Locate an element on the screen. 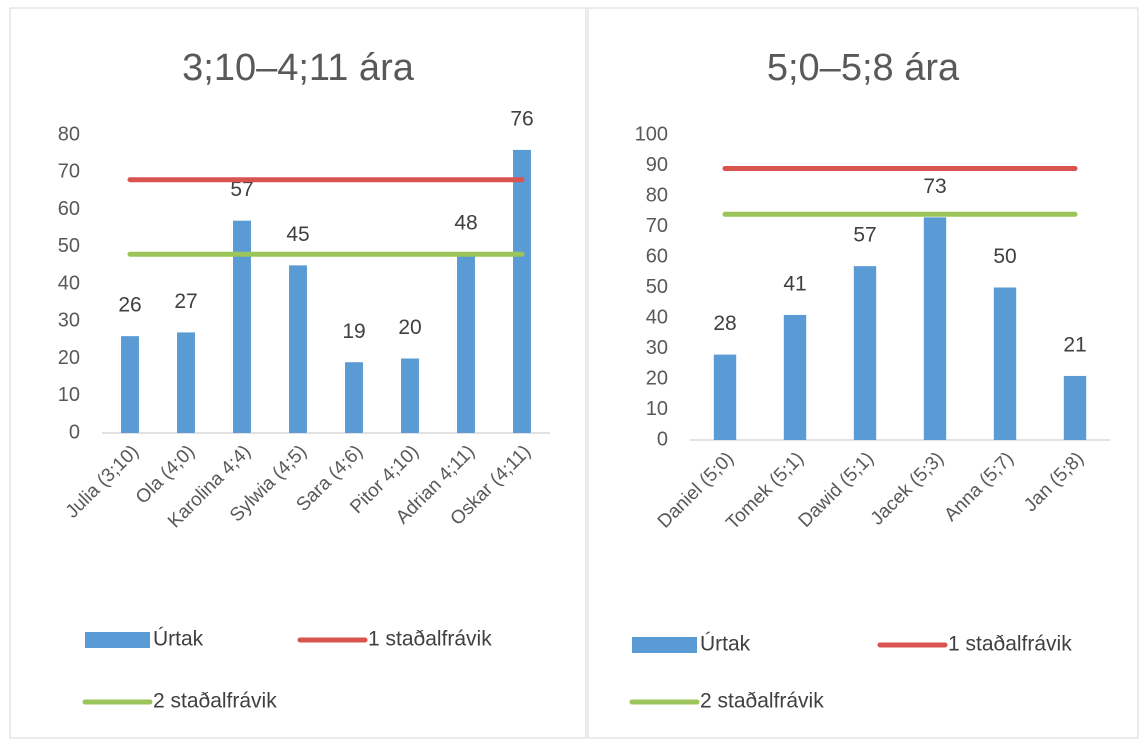  data-label: 50 is located at coordinates (1004, 256).